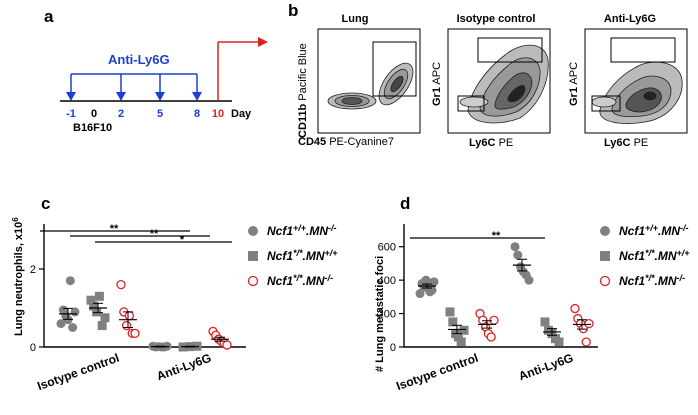 The height and width of the screenshot is (415, 698). What do you see at coordinates (496, 19) in the screenshot?
I see `flow-plot-title: Isotype control` at bounding box center [496, 19].